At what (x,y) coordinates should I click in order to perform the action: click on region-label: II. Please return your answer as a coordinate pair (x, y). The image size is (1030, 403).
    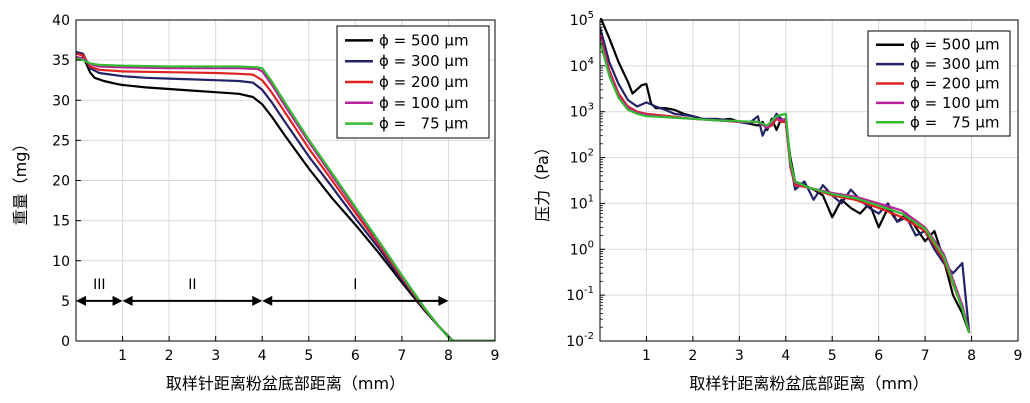
    Looking at the image, I should click on (192, 285).